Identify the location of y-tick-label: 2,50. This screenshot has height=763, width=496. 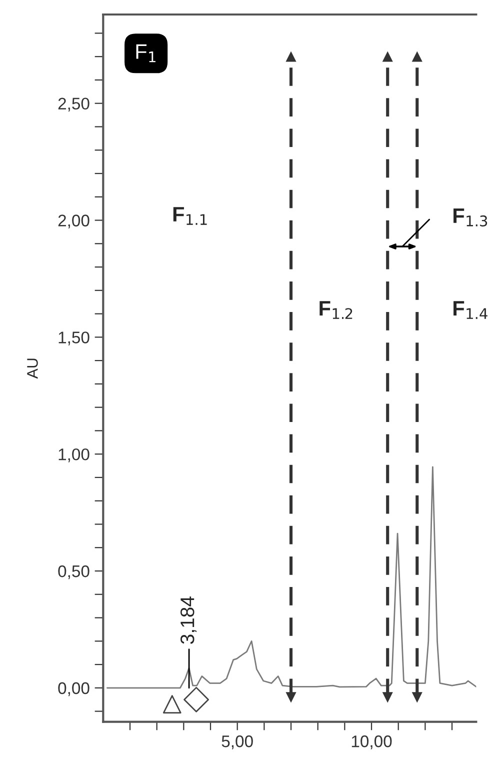
(74, 105).